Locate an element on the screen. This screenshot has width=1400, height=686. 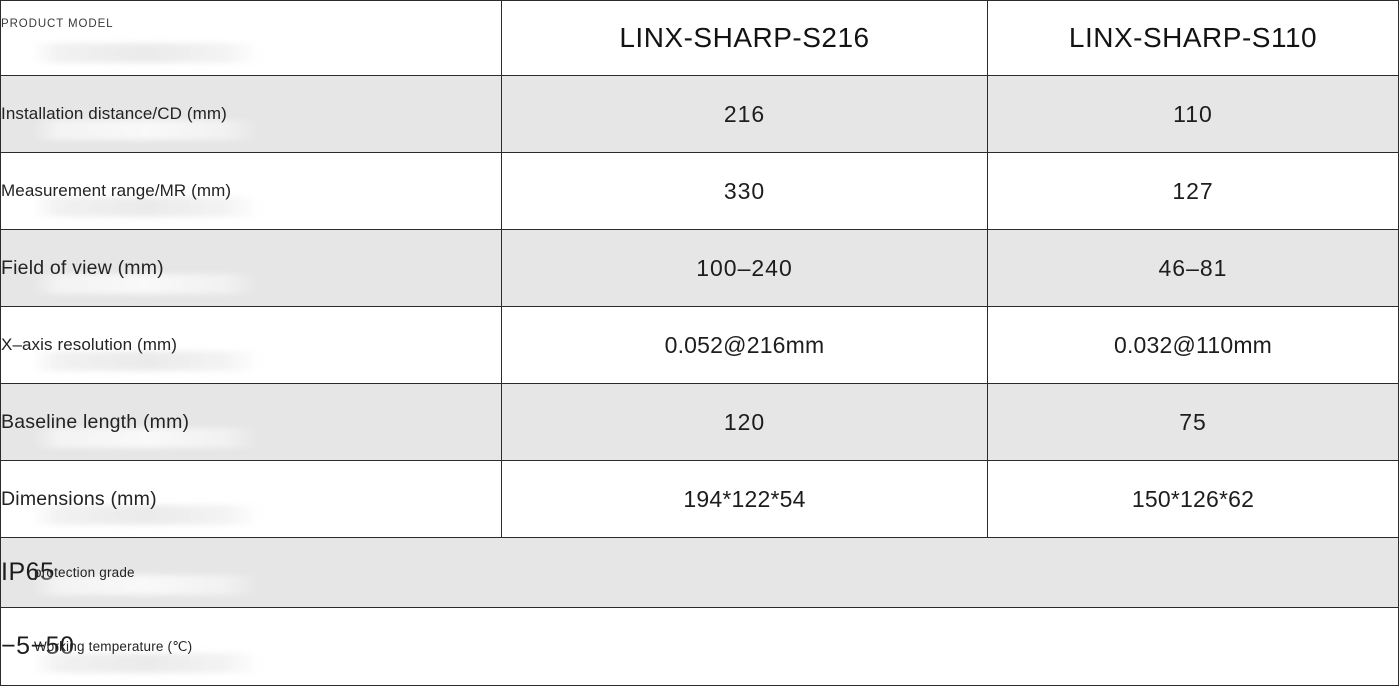
spec-value-text: 330 is located at coordinates (744, 190).